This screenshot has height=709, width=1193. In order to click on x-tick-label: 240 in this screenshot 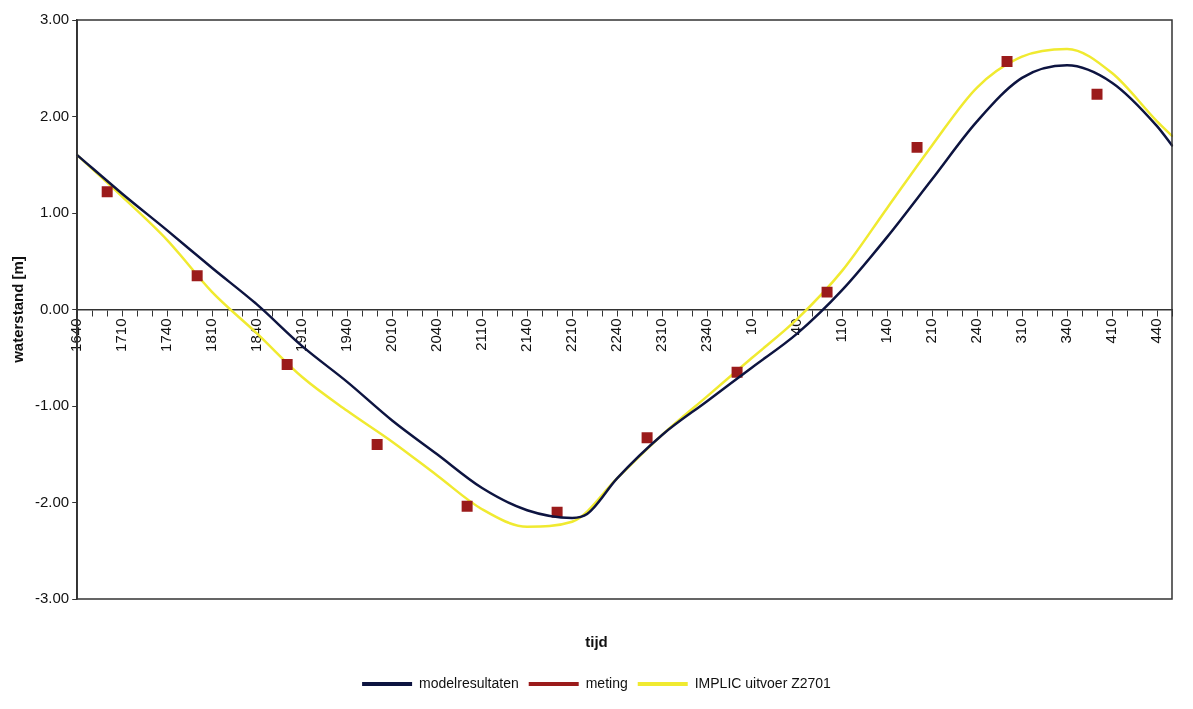, I will do `click(976, 331)`.